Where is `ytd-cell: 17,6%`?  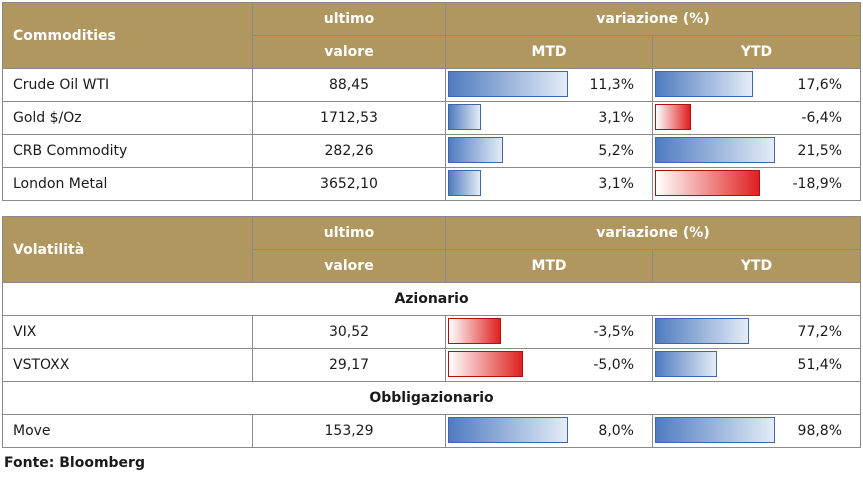 ytd-cell: 17,6% is located at coordinates (756, 85).